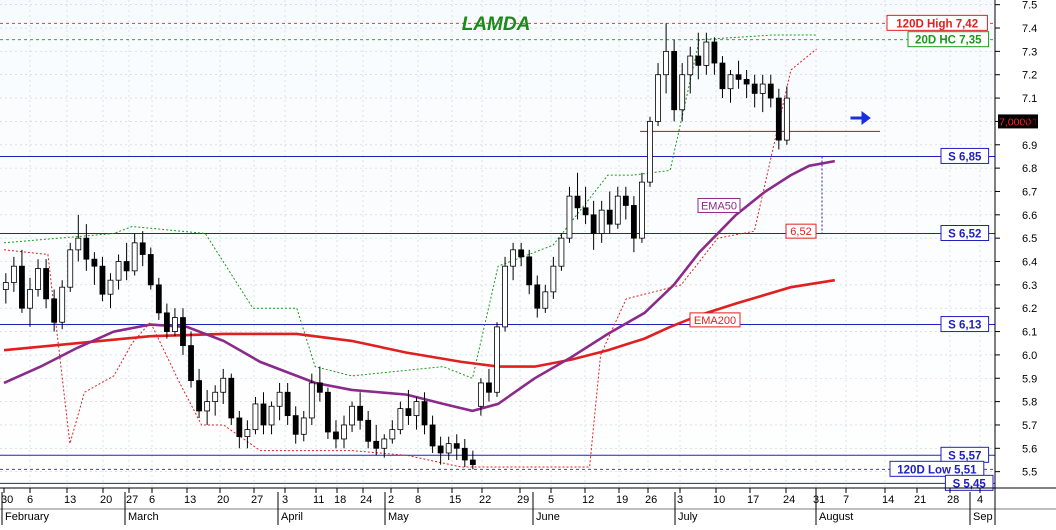  I want to click on x-tick-label: 26, so click(651, 500).